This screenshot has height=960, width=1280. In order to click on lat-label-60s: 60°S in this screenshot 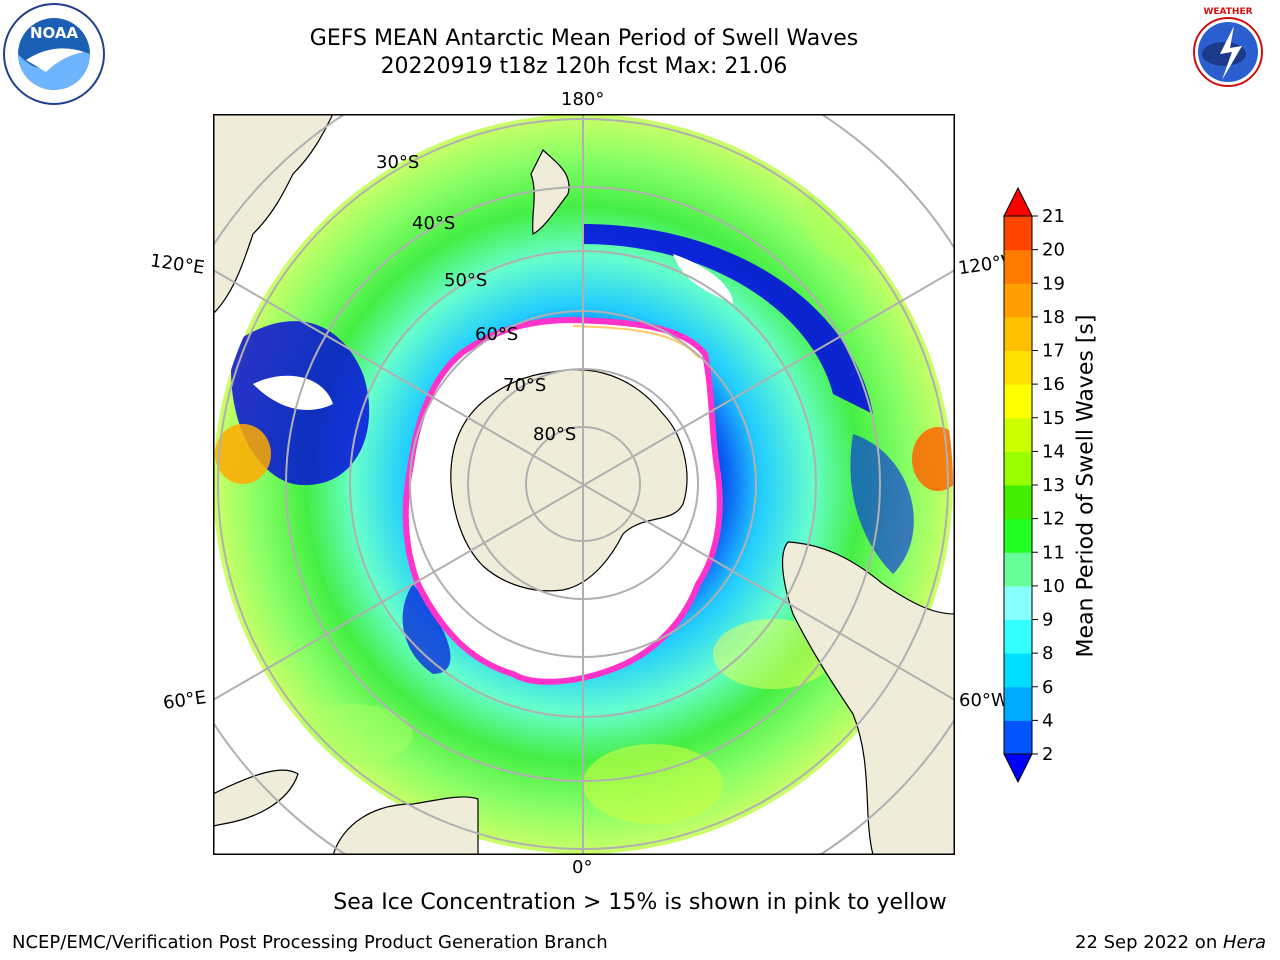, I will do `click(497, 334)`.